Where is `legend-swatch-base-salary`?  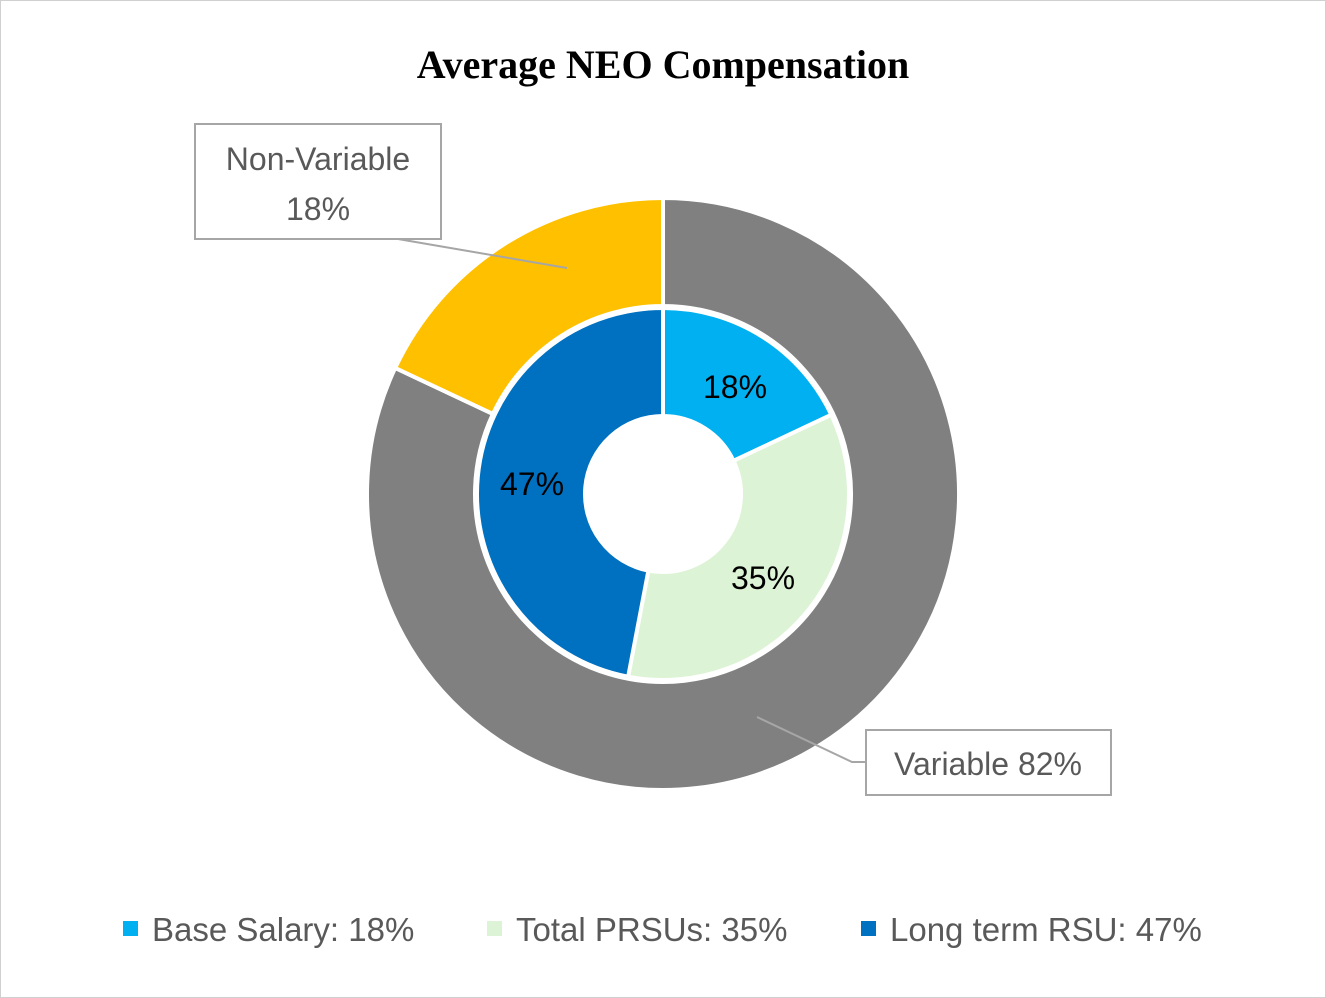 legend-swatch-base-salary is located at coordinates (130, 928).